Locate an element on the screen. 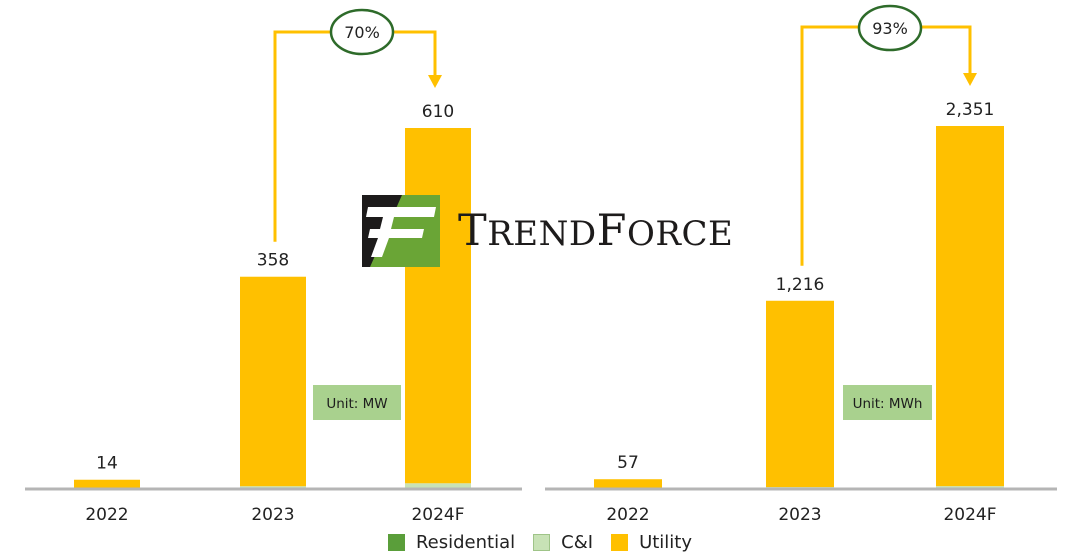  panel1-value-label-2024f: 610 is located at coordinates (438, 112).